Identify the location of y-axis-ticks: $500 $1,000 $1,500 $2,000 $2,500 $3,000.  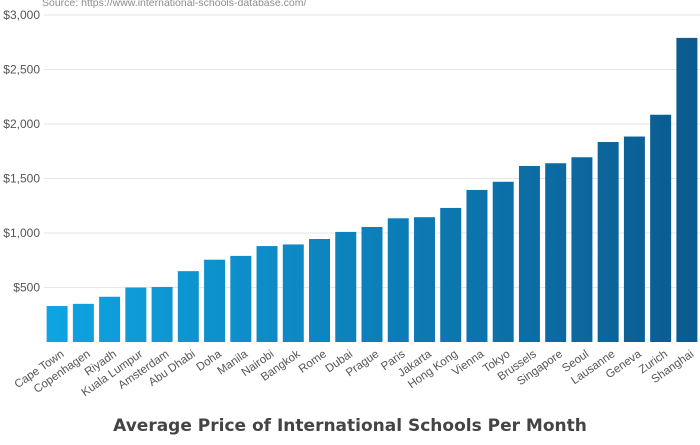
(21, 151).